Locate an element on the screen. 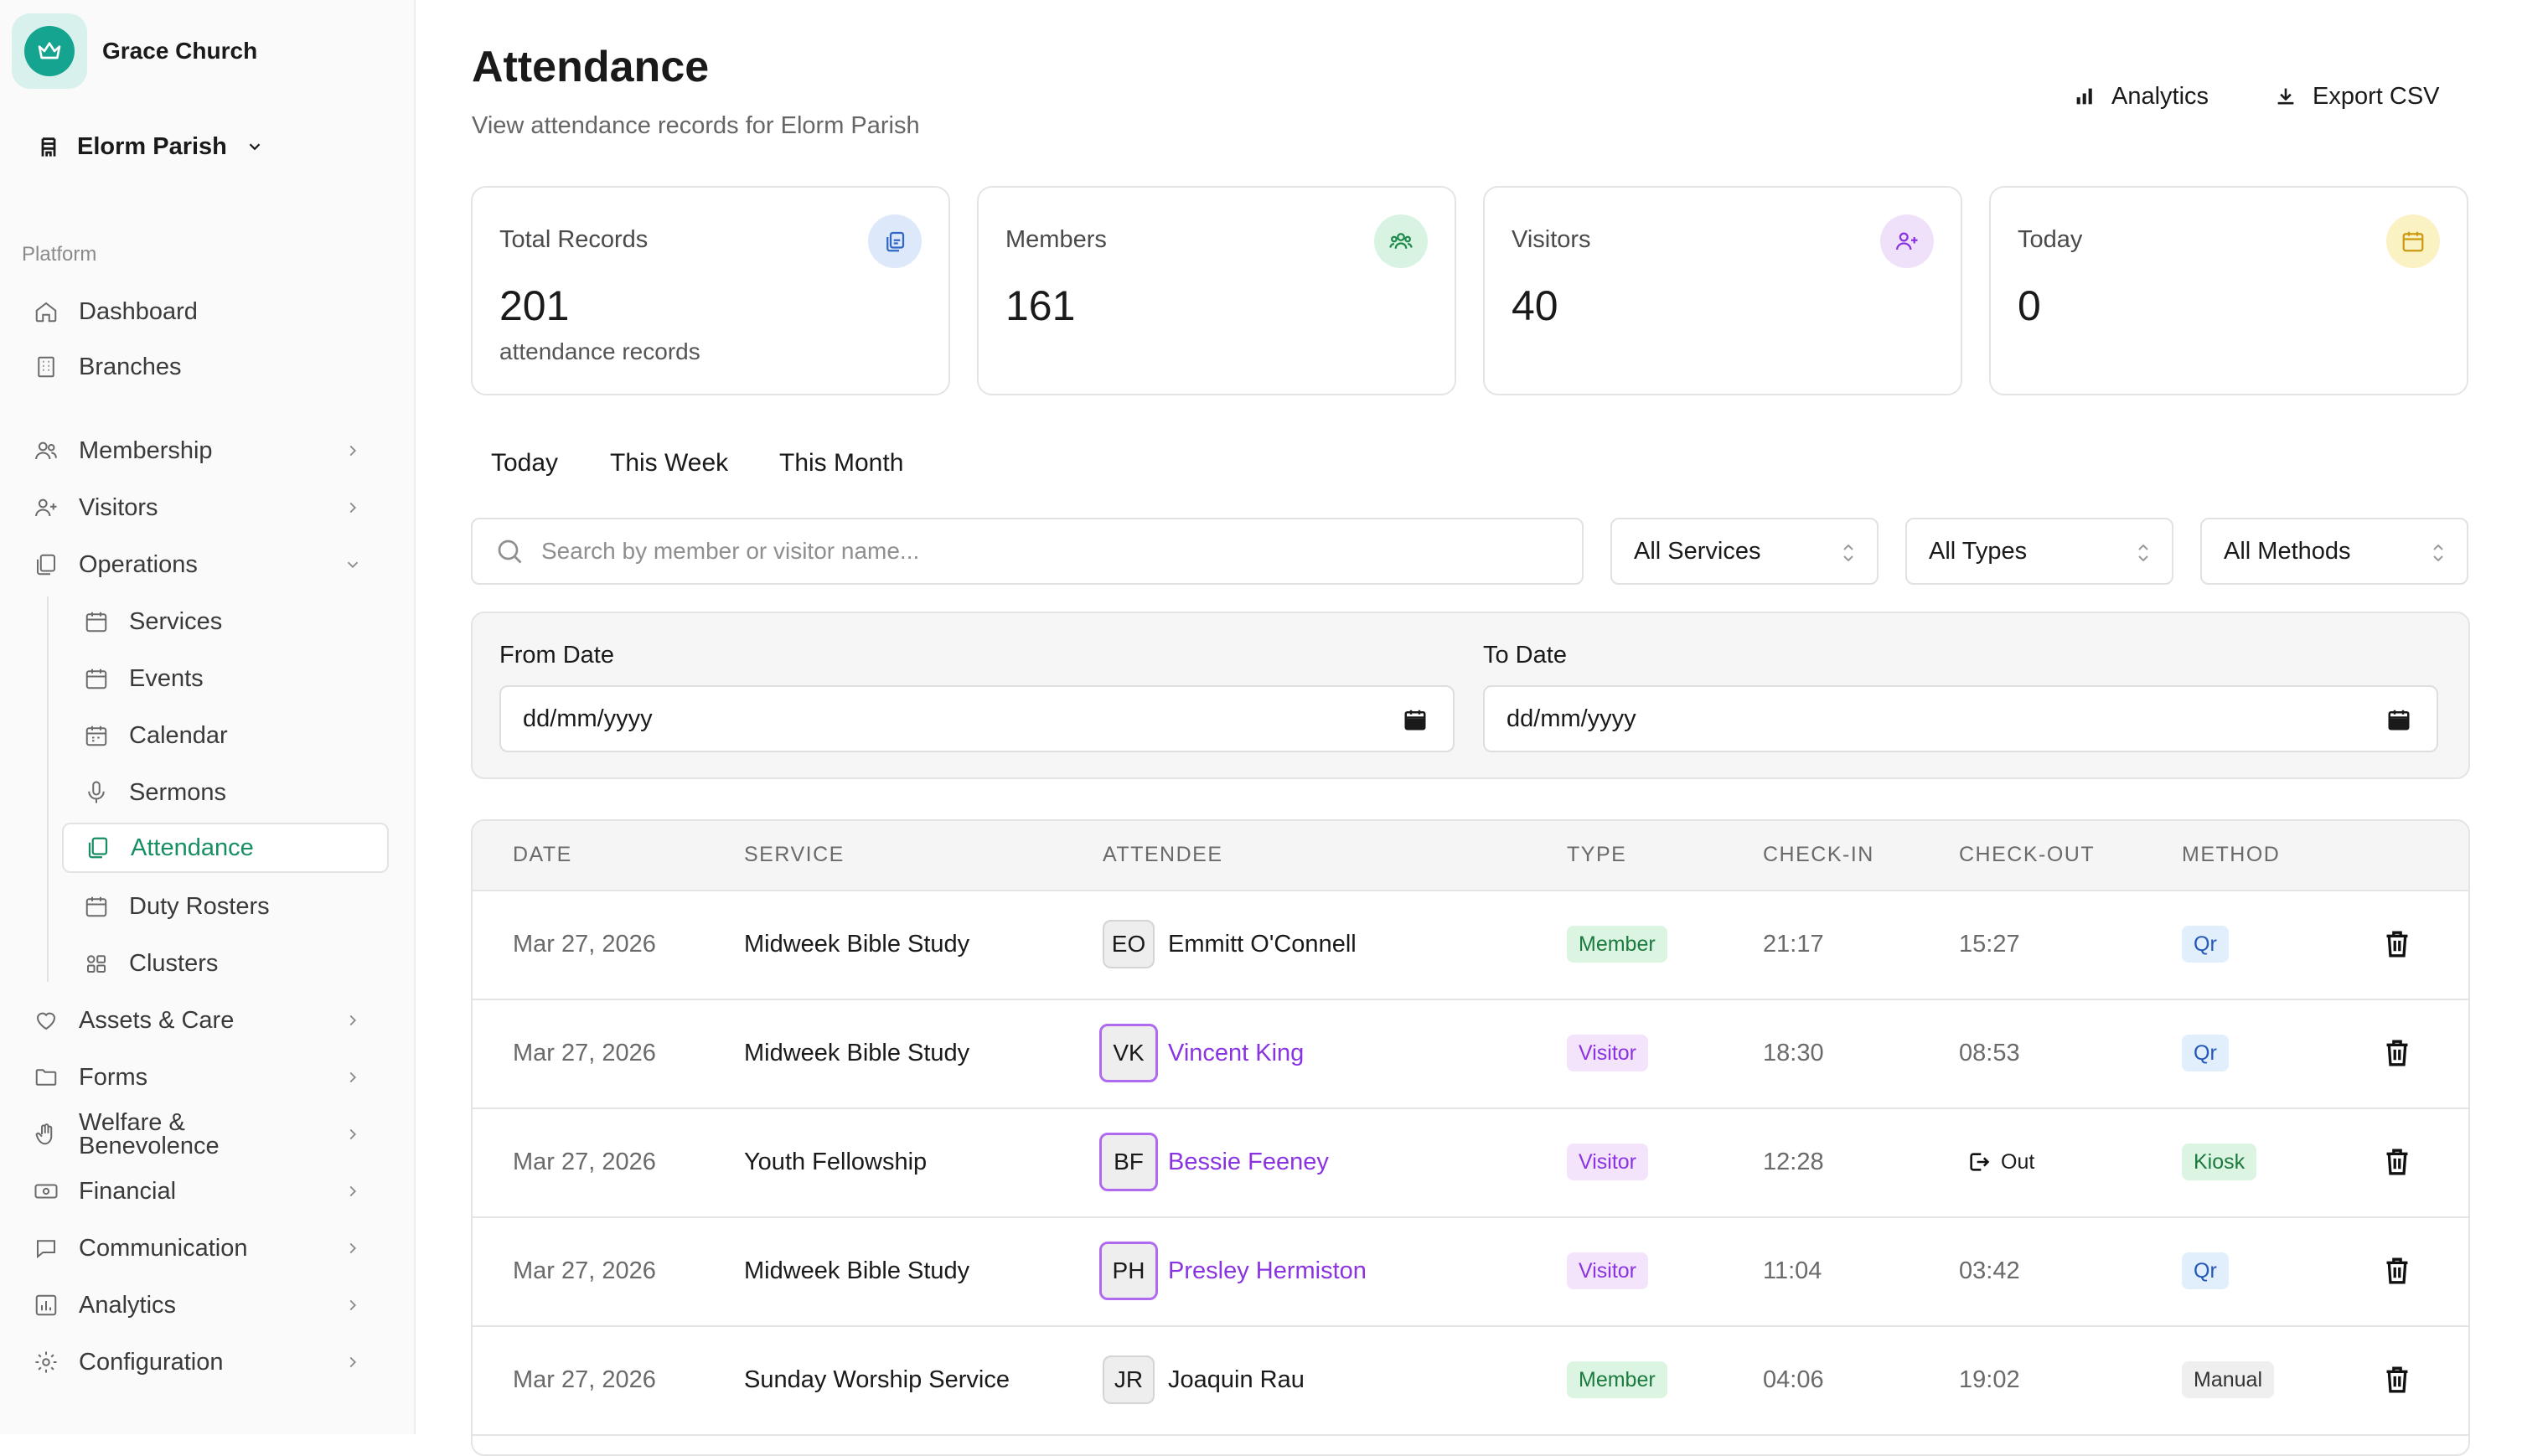 The image size is (2522, 1456). select-value: All Services is located at coordinates (1697, 551).